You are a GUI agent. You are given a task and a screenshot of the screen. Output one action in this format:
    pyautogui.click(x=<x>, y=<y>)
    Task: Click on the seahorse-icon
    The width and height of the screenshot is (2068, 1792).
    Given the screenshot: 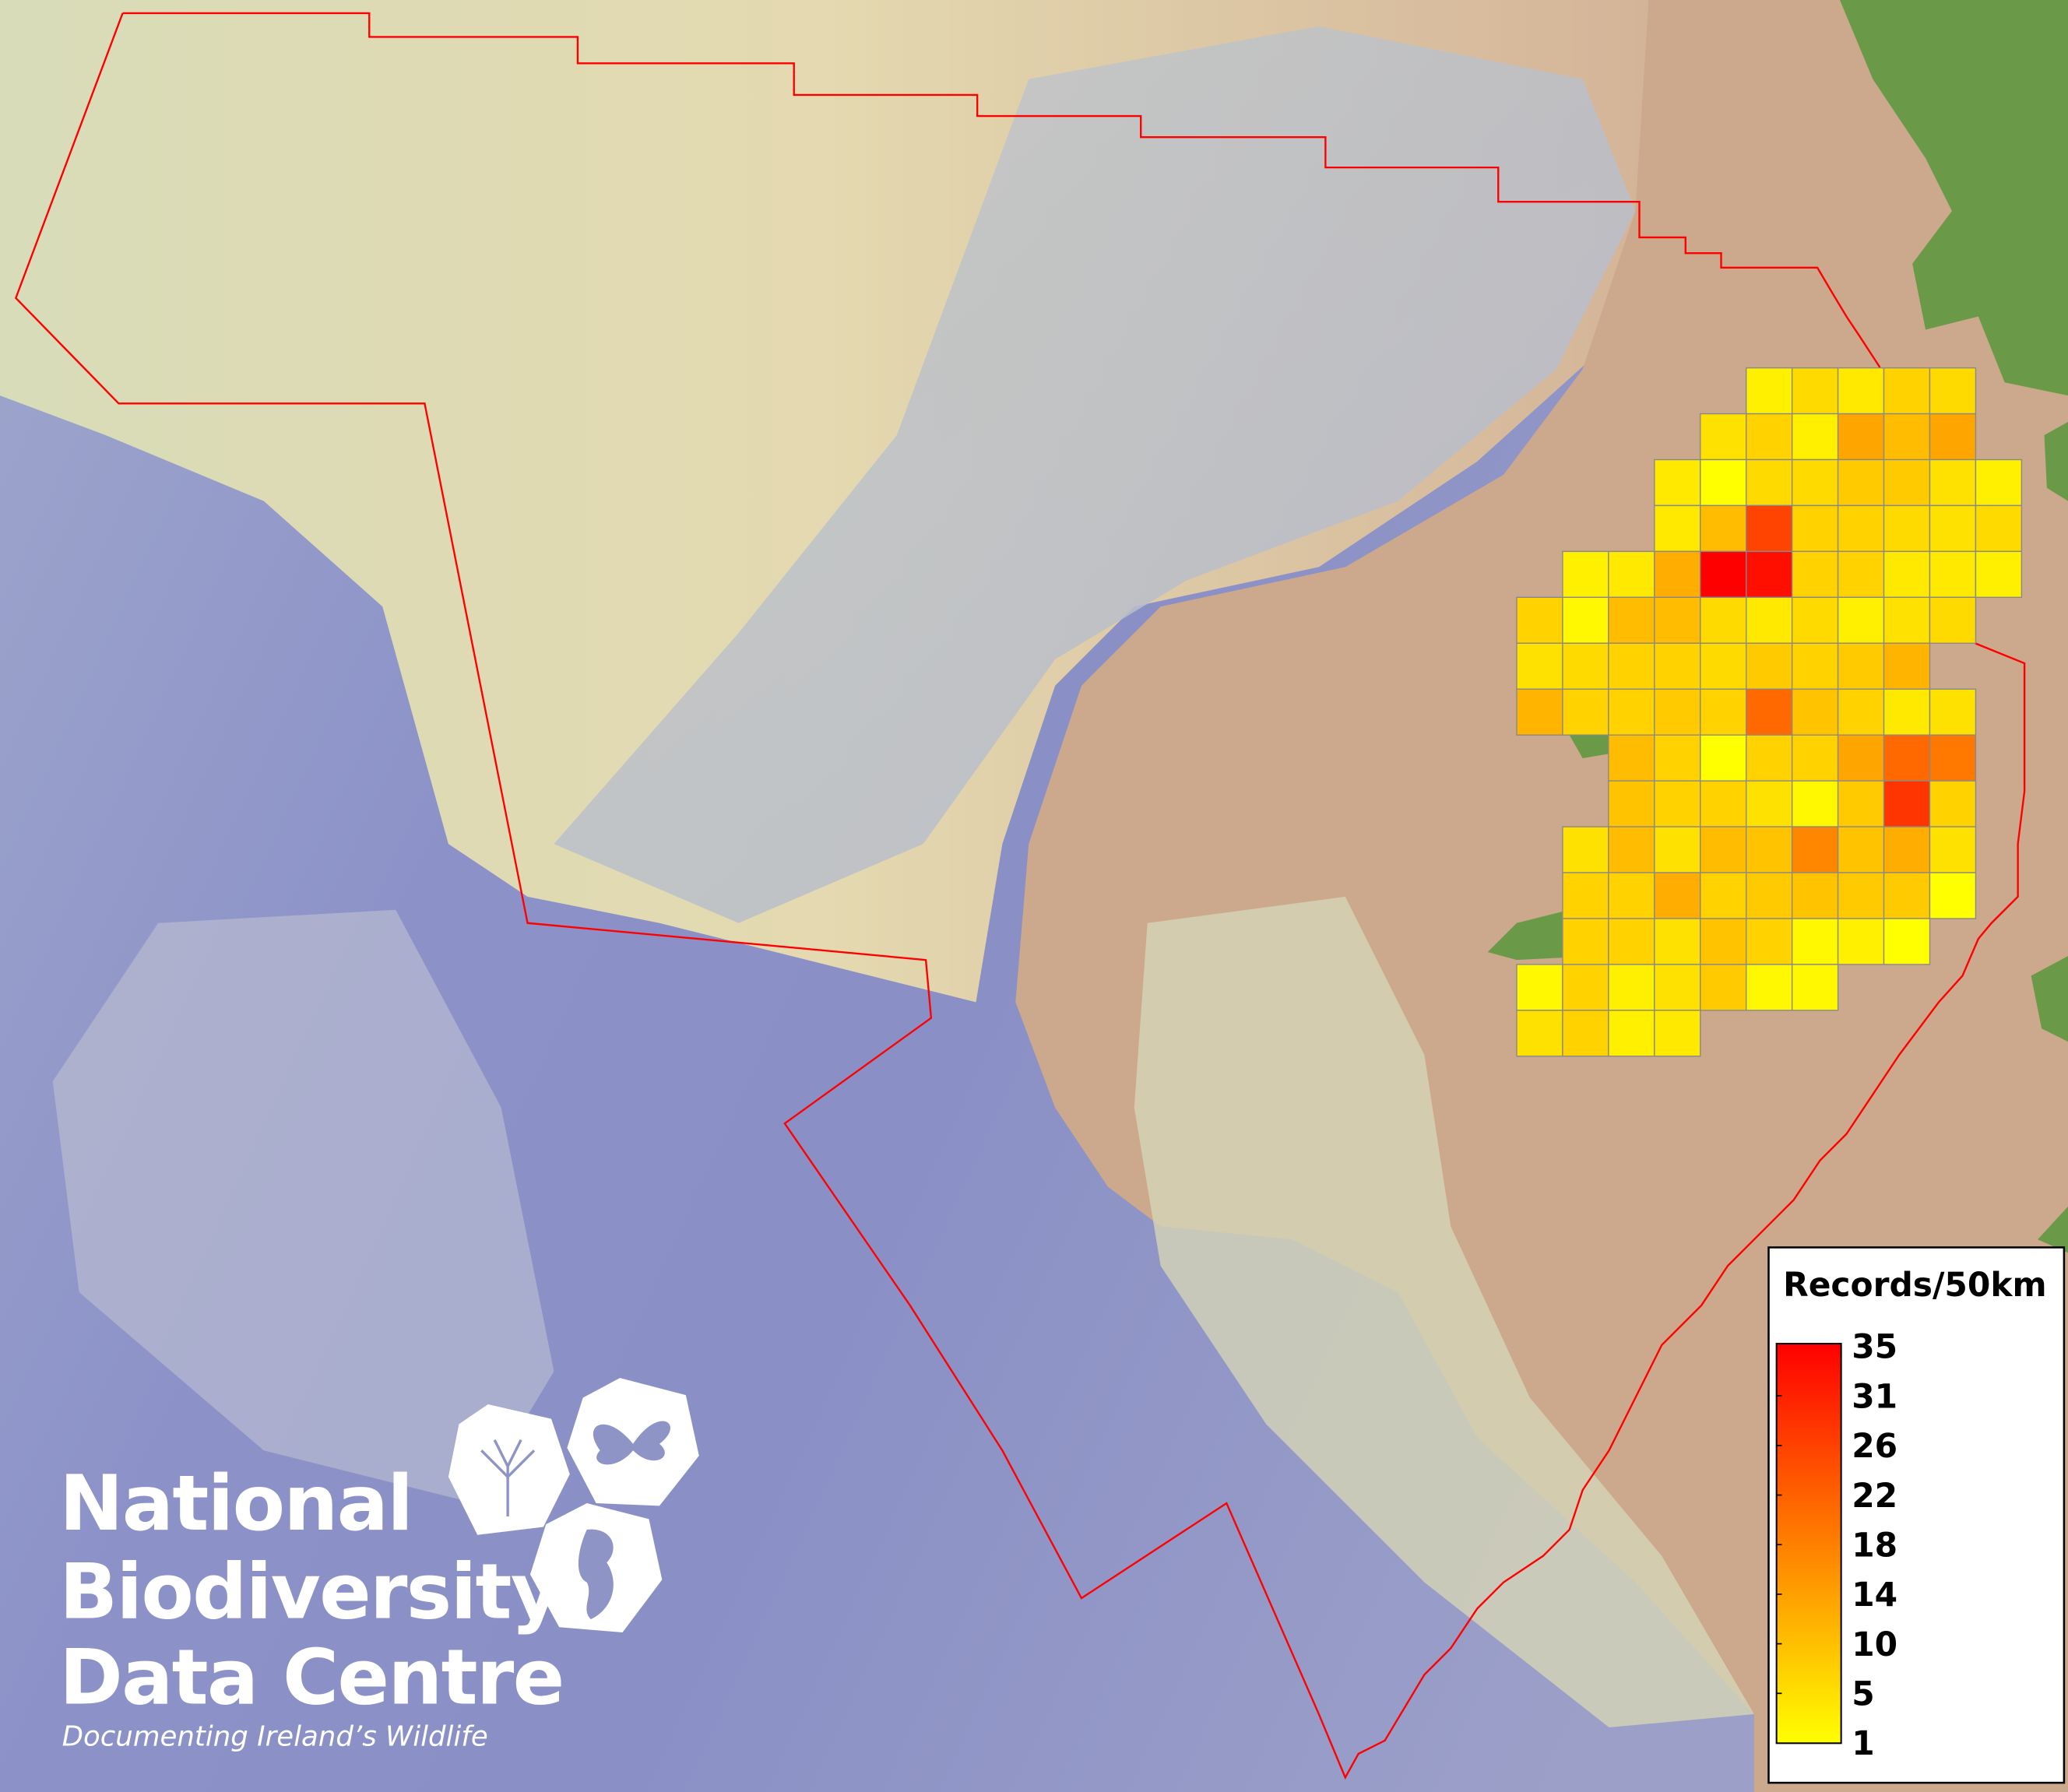 What is the action you would take?
    pyautogui.click(x=596, y=1574)
    